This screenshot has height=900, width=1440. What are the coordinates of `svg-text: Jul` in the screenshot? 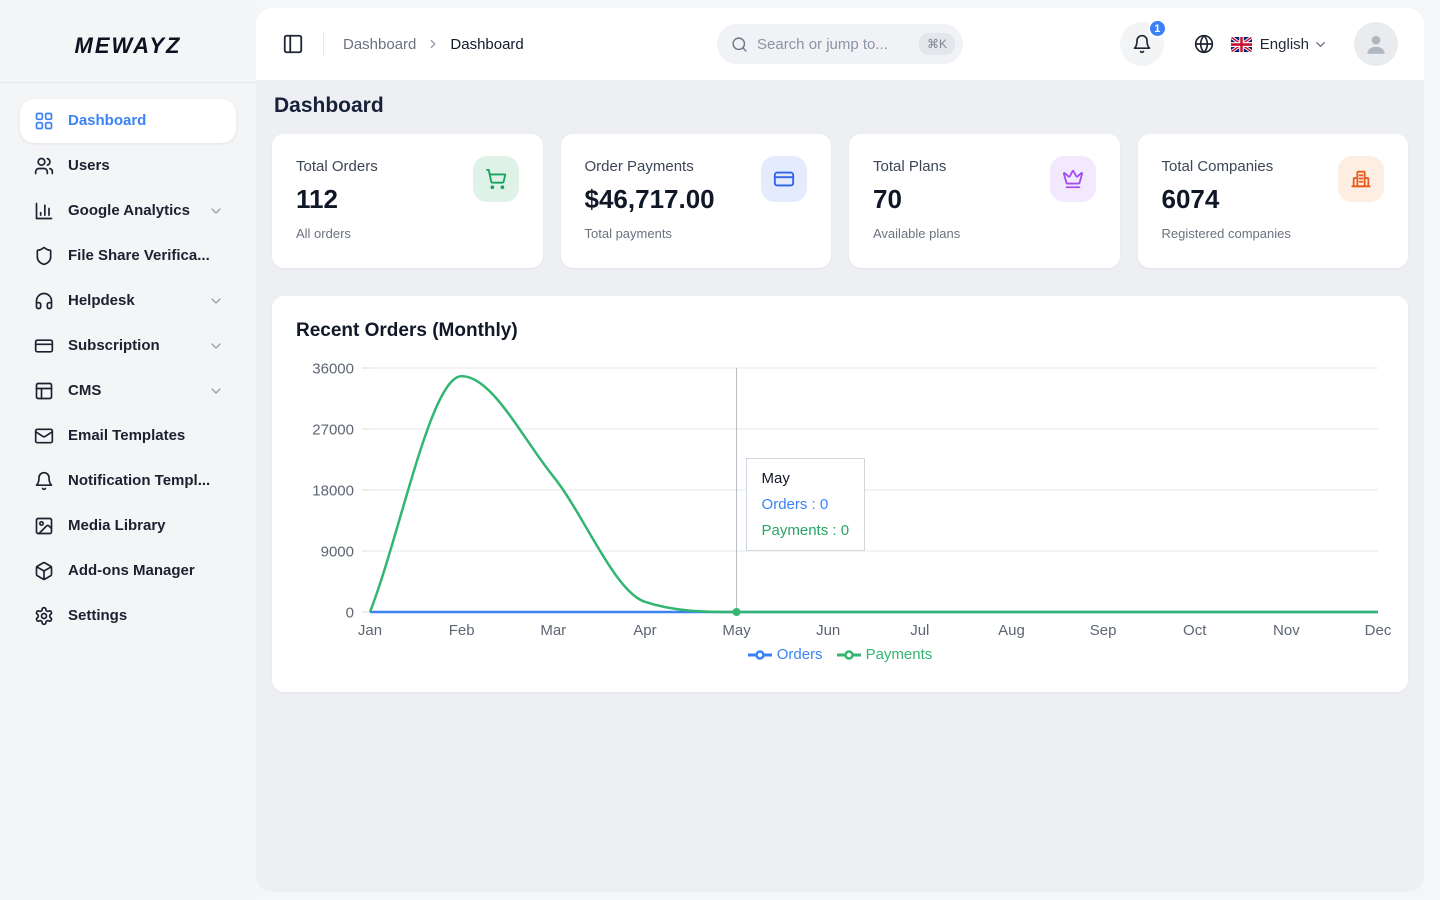 It's located at (919, 630).